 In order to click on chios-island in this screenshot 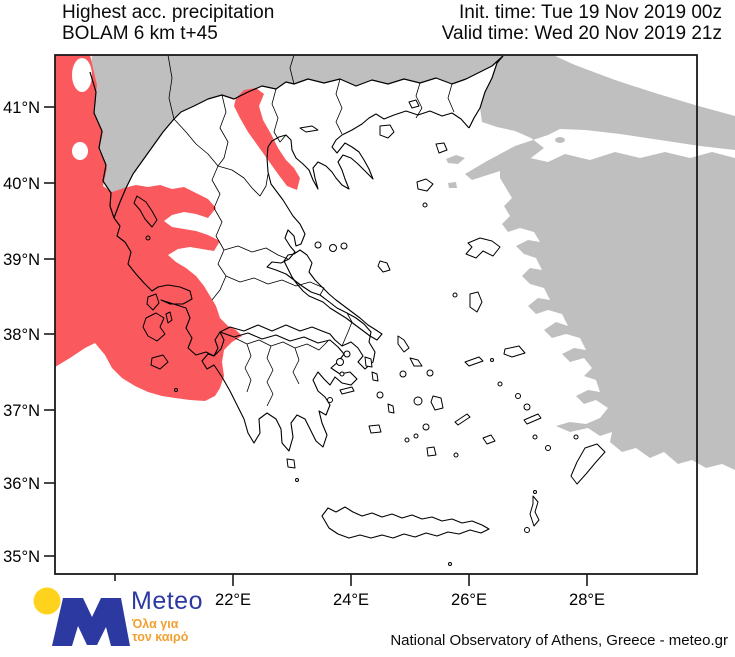, I will do `click(476, 302)`.